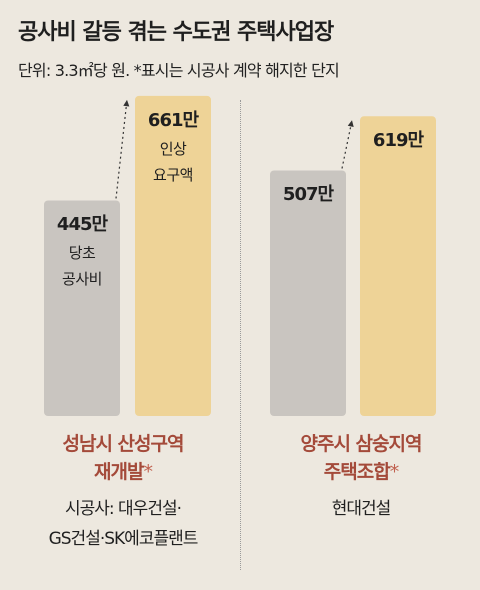  I want to click on increase-arrow-head-yangju, so click(350, 124).